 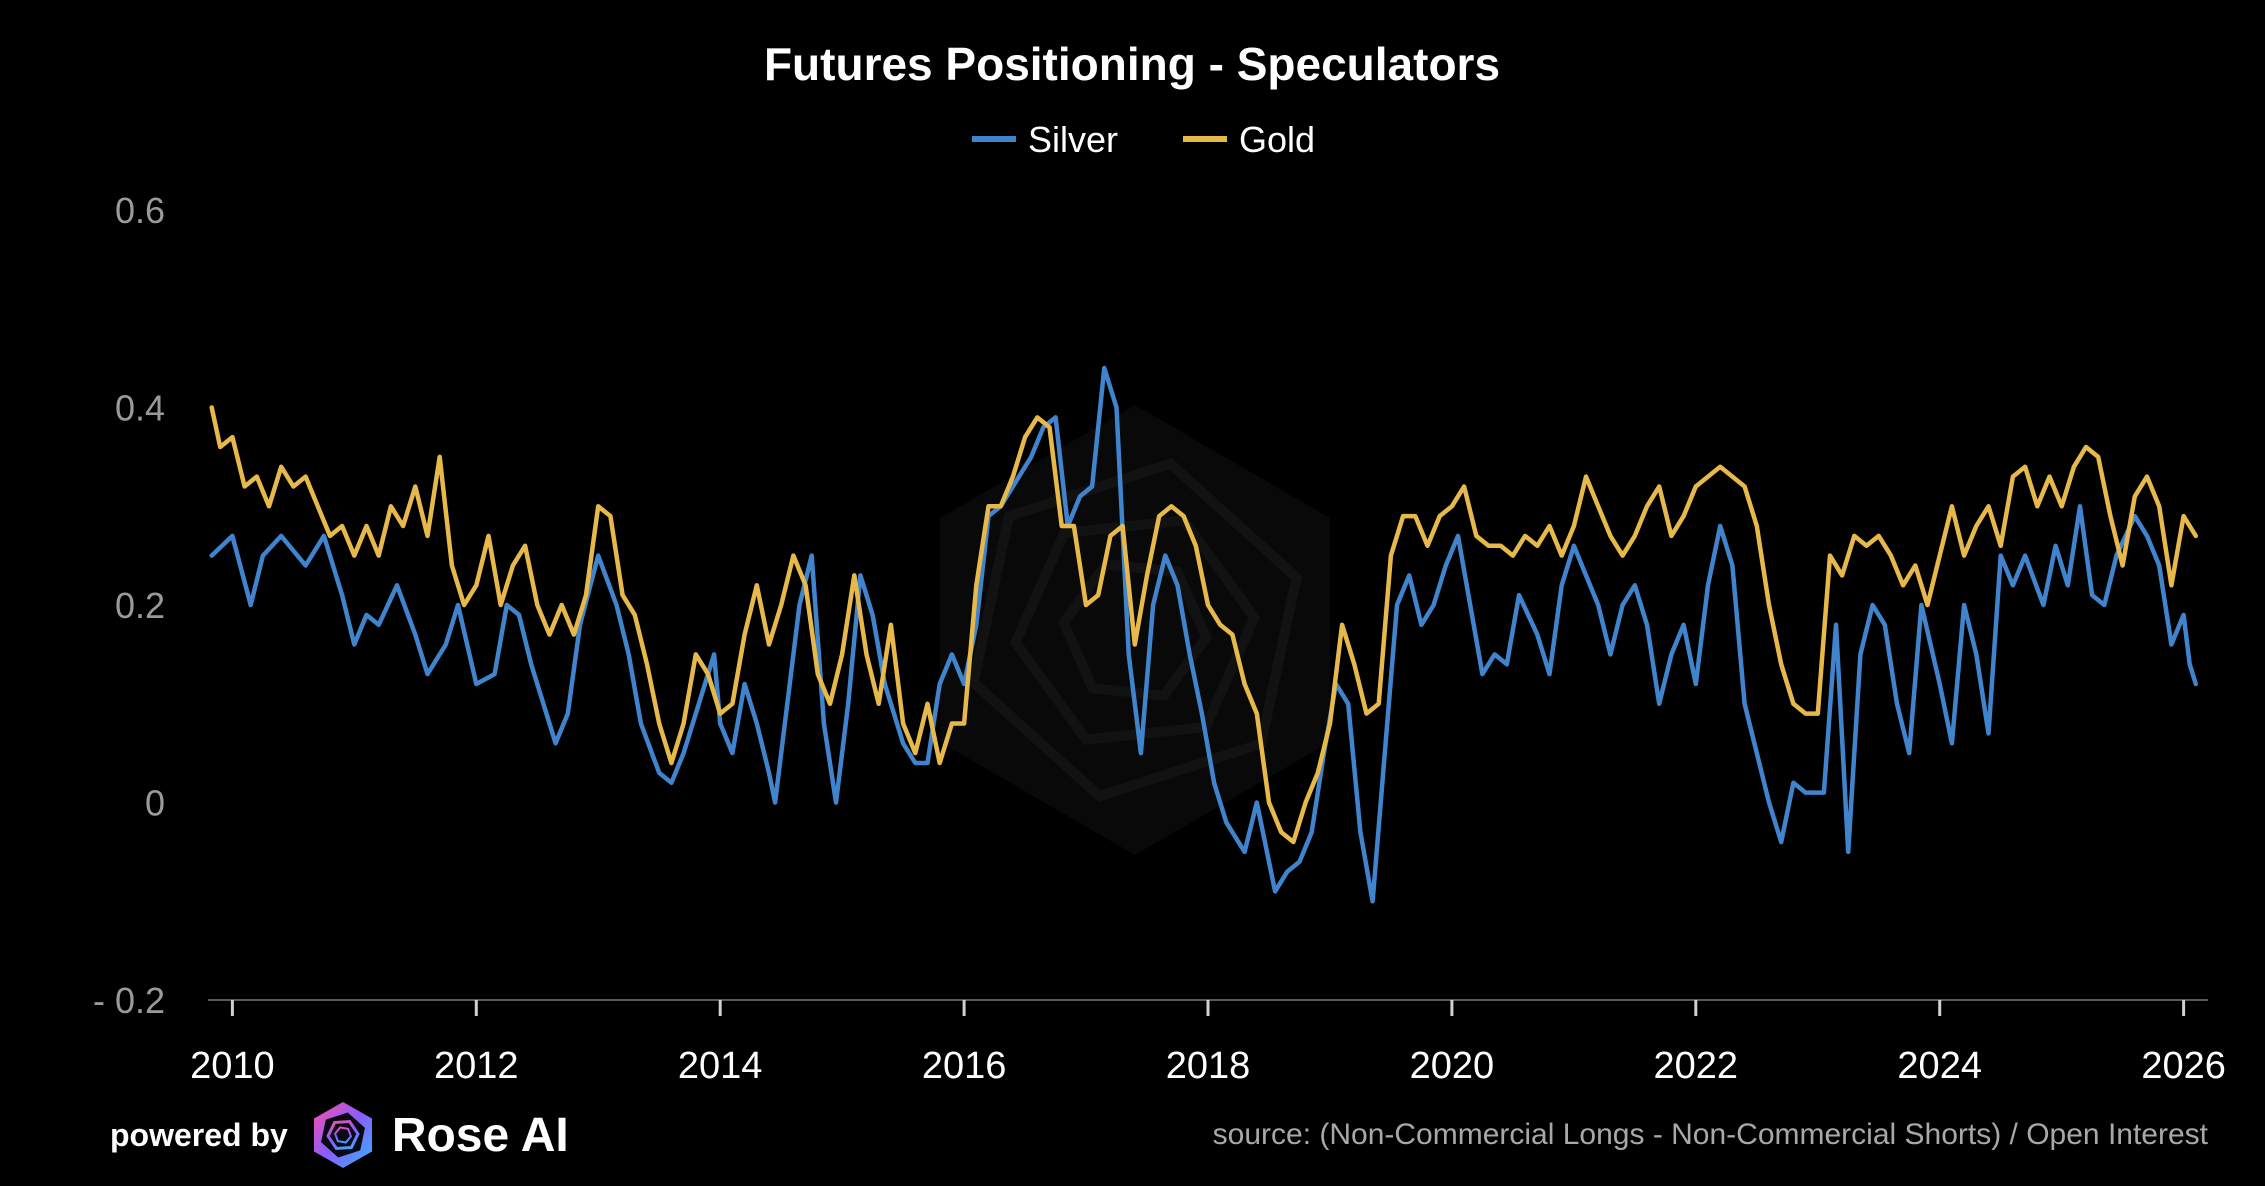 I want to click on x-tick-label: 2020, so click(x=1452, y=1066).